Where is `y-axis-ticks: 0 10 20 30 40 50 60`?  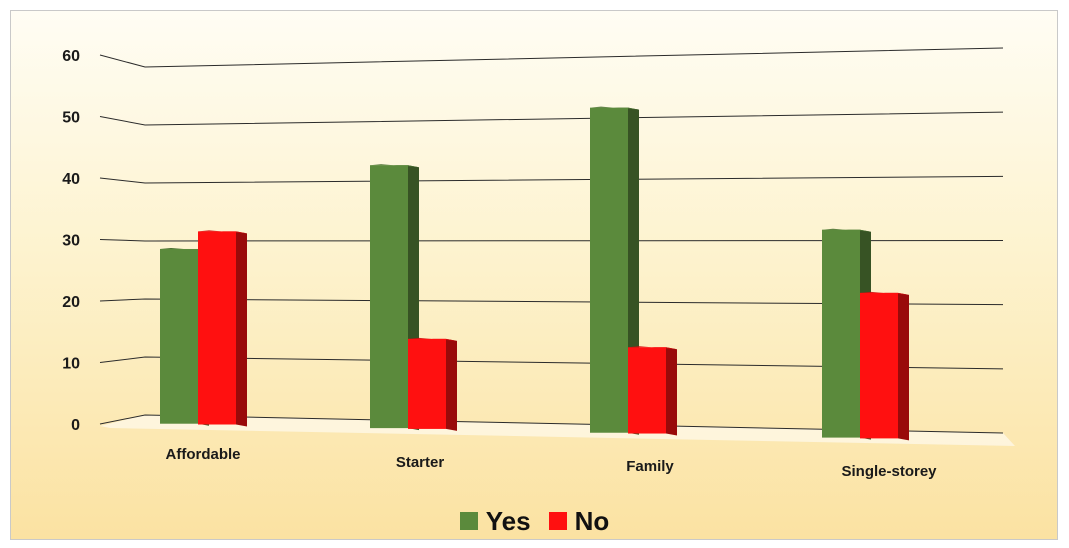 y-axis-ticks: 0 10 20 30 40 50 60 is located at coordinates (71, 241).